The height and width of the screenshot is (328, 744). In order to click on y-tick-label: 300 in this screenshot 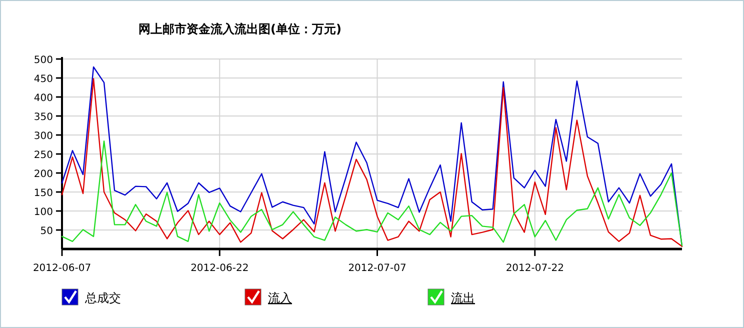, I will do `click(43, 136)`.